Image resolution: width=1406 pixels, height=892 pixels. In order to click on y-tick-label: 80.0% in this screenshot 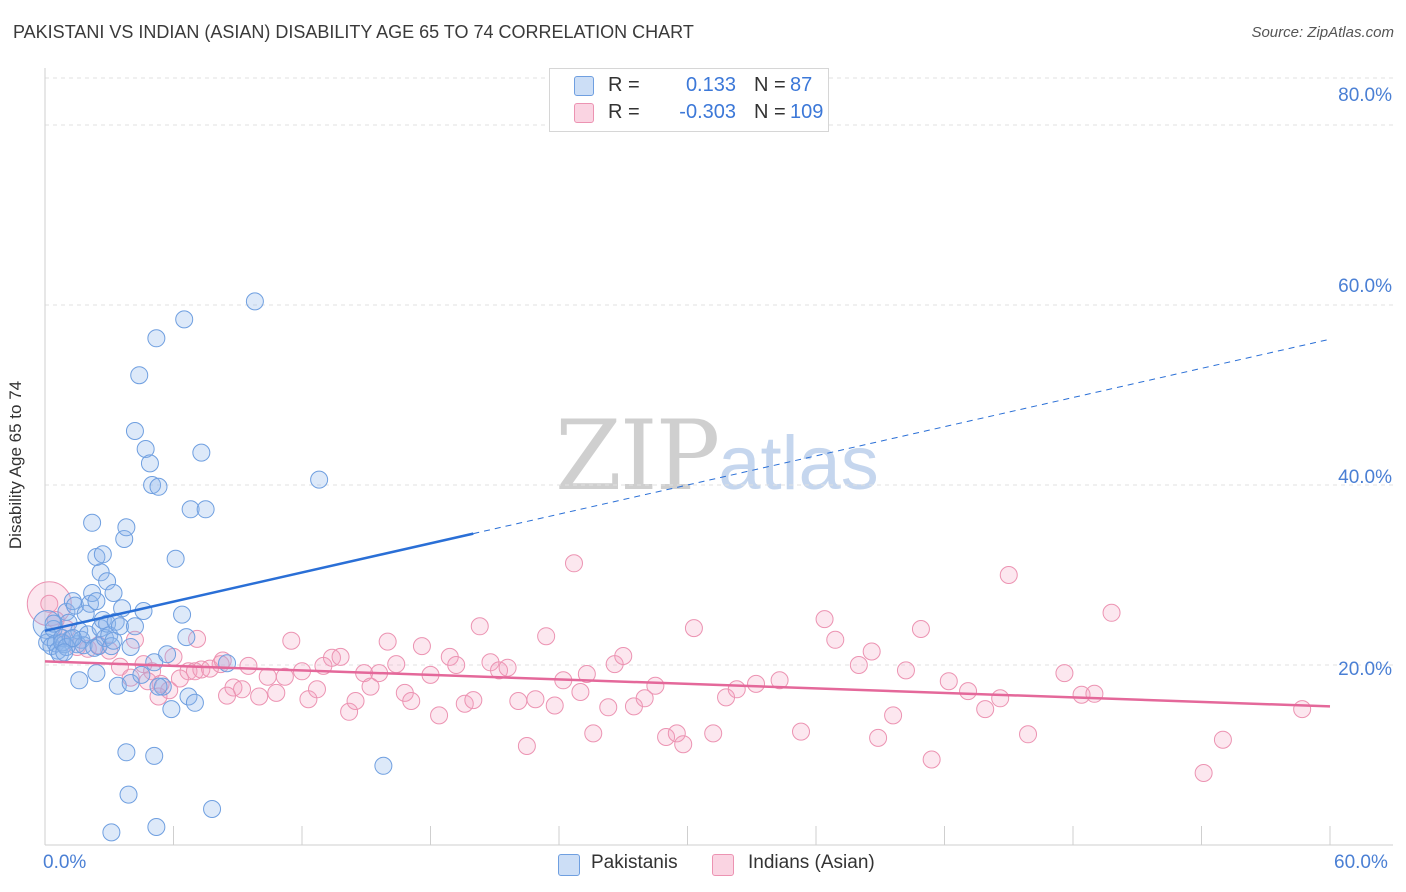, I will do `click(1365, 95)`.